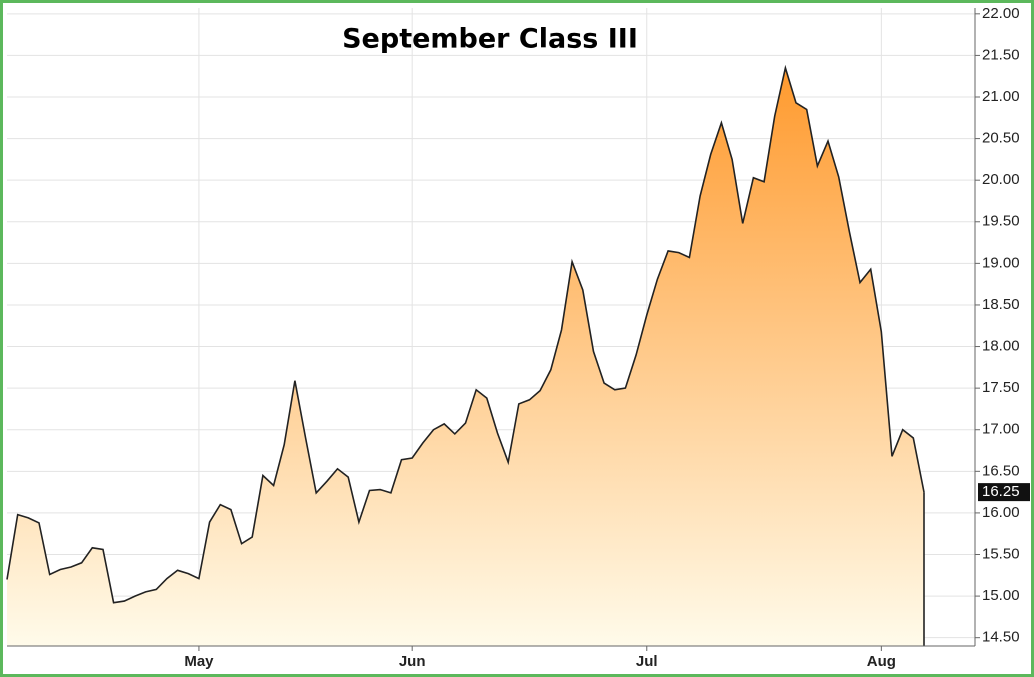 This screenshot has width=1034, height=677. I want to click on last-value-box, so click(1004, 492).